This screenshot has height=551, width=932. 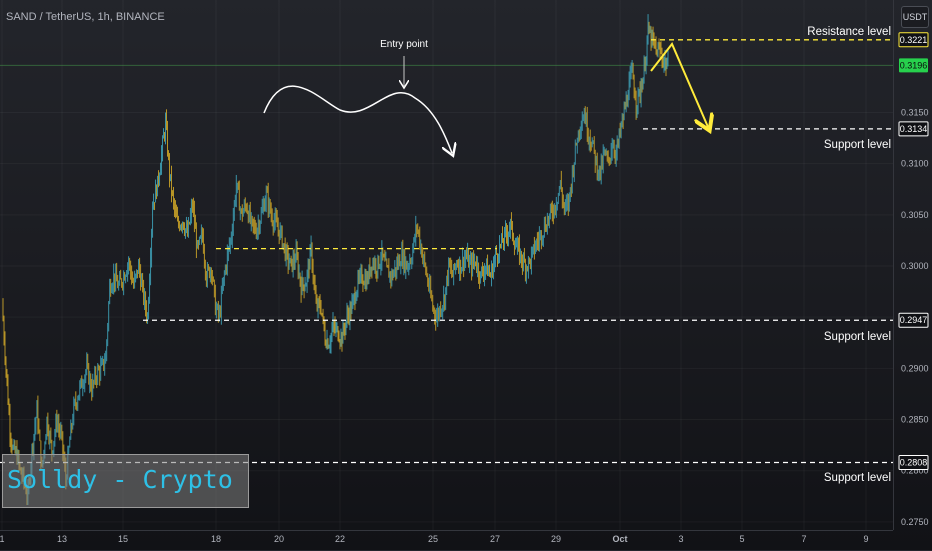 What do you see at coordinates (556, 539) in the screenshot?
I see `x-tick-label: 29` at bounding box center [556, 539].